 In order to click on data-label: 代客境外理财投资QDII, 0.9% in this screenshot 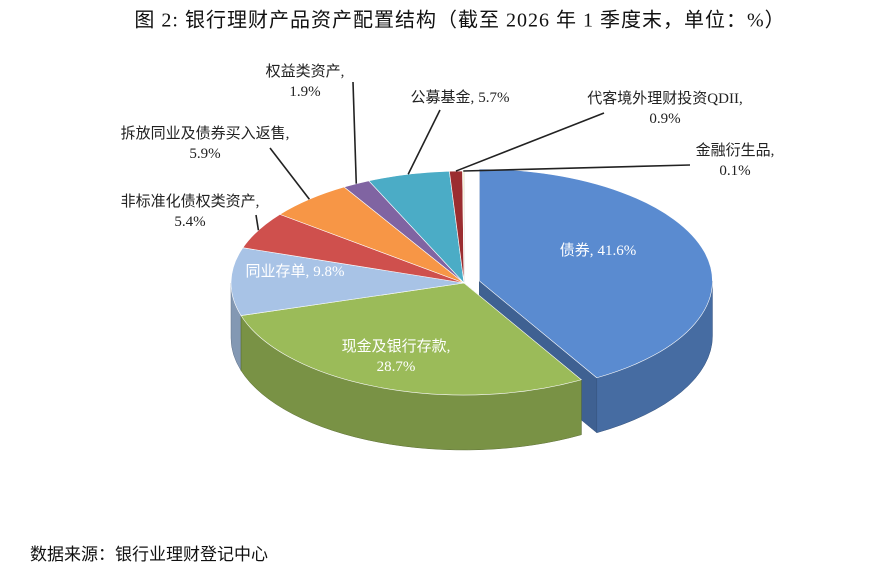, I will do `click(664, 108)`.